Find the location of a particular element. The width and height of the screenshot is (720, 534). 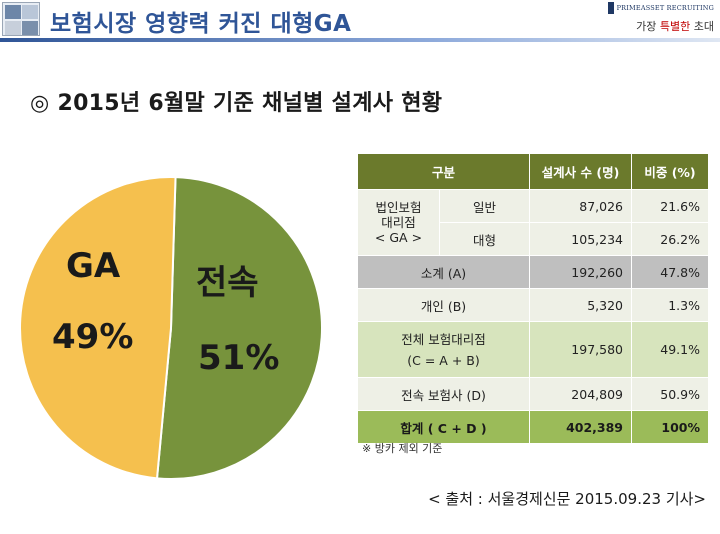

table-row: 대형 105,234 26.2% is located at coordinates (533, 239).